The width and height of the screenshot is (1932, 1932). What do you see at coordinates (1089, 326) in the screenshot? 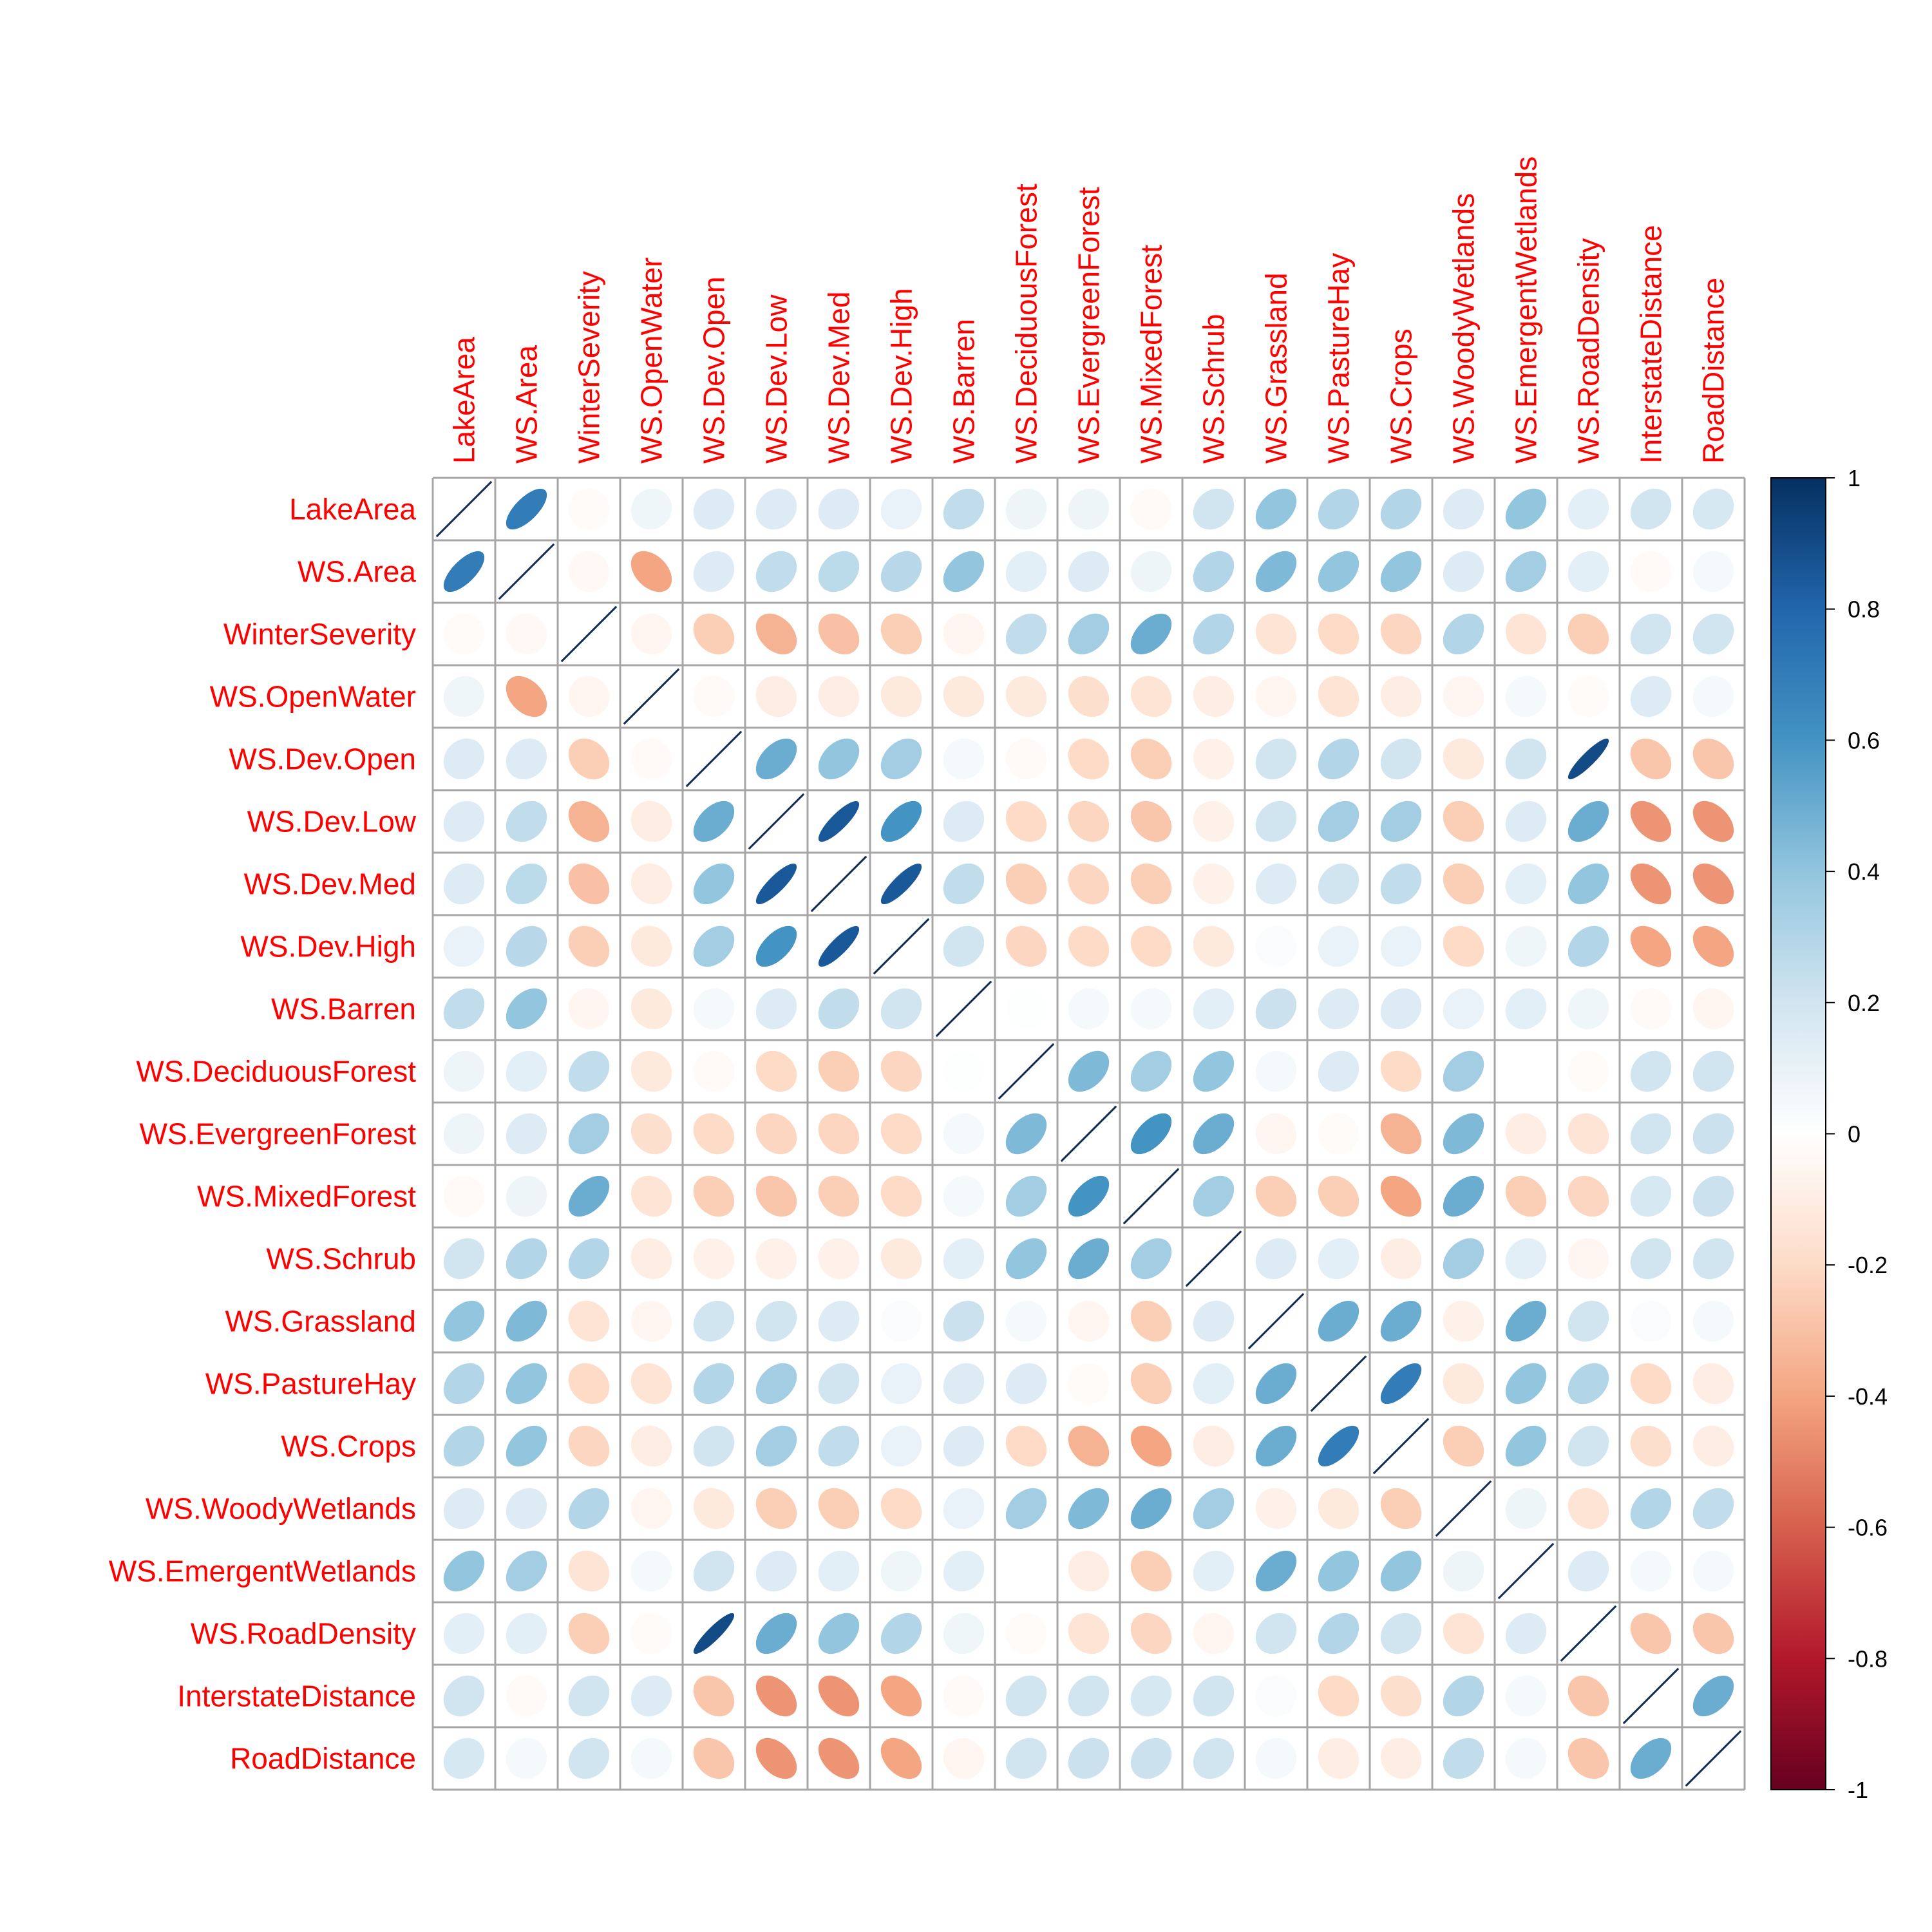
I see `column-label: WS.EvergreenForest` at bounding box center [1089, 326].